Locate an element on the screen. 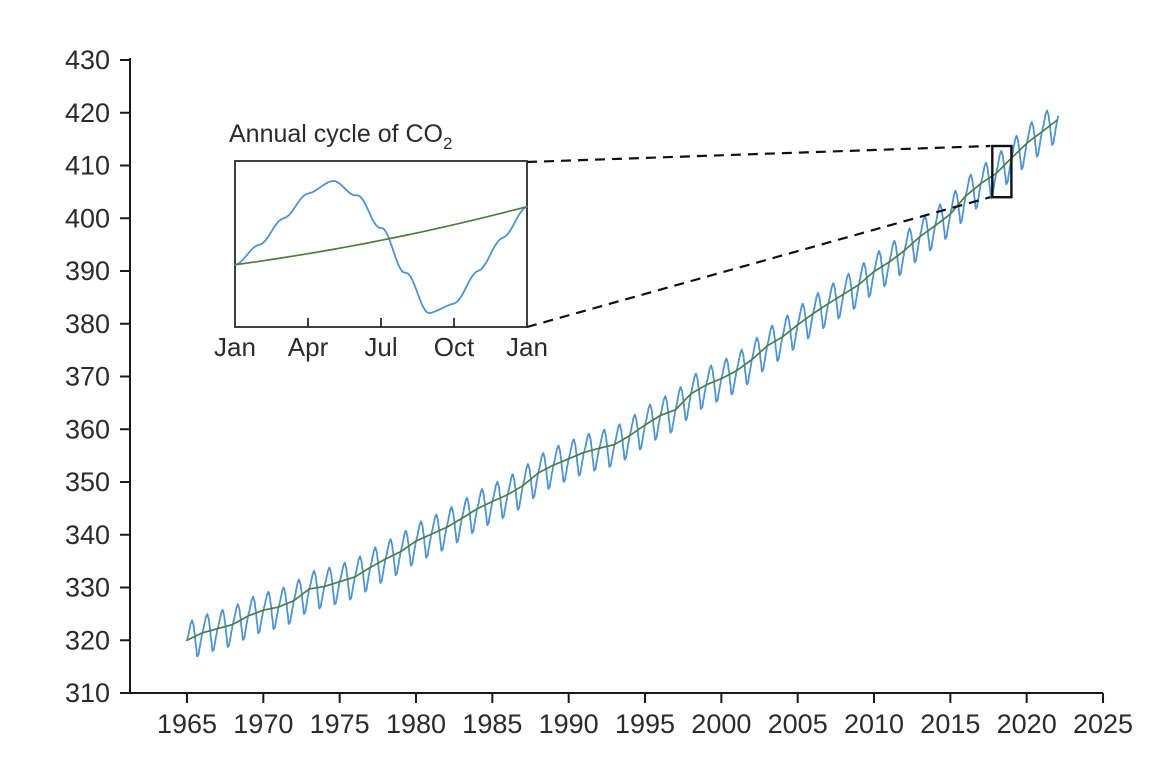 The image size is (1150, 780). x-tick-label: 2020 is located at coordinates (1027, 724).